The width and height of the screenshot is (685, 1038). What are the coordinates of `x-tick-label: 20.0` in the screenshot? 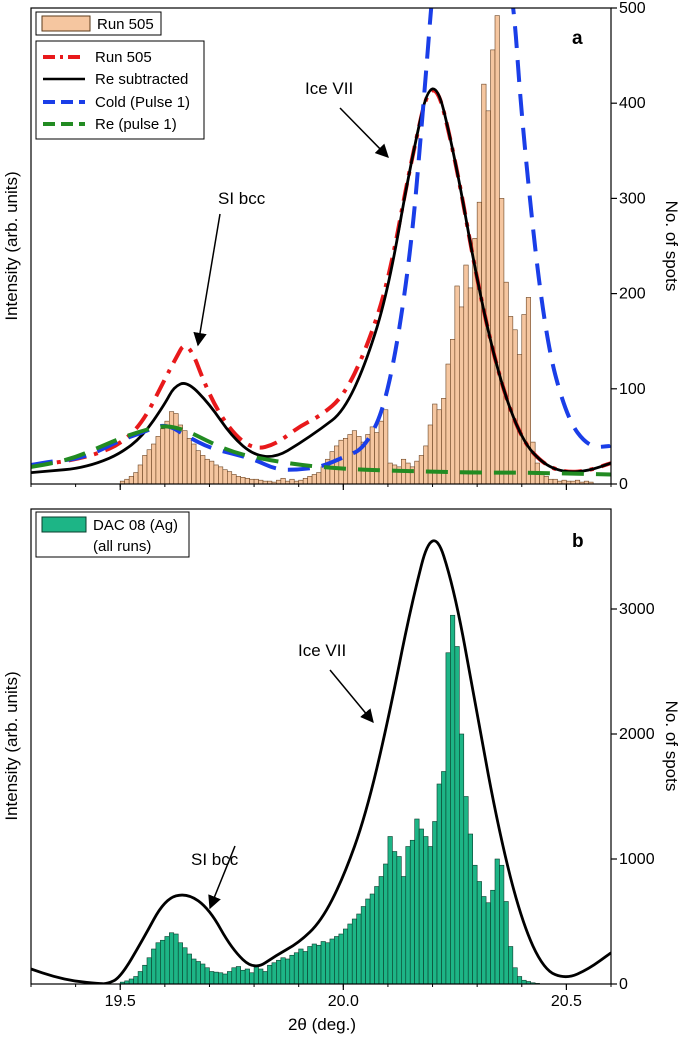 It's located at (343, 1001).